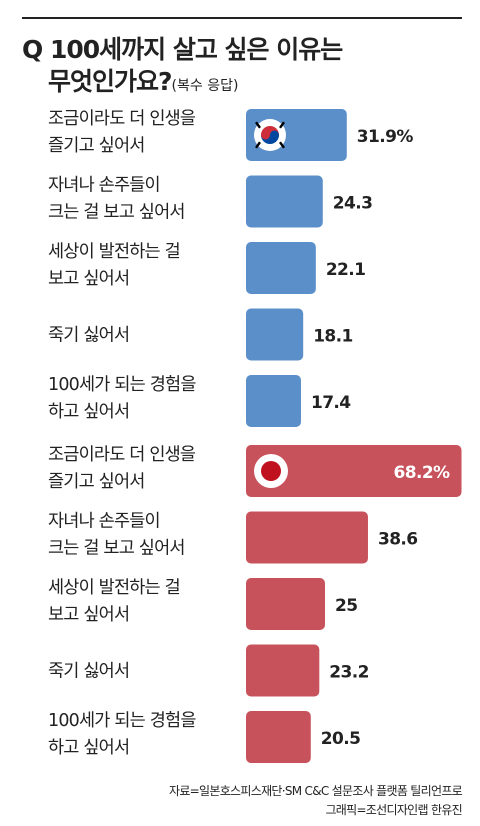  Describe the element at coordinates (398, 540) in the screenshot. I see `value-label: 38.6` at that location.